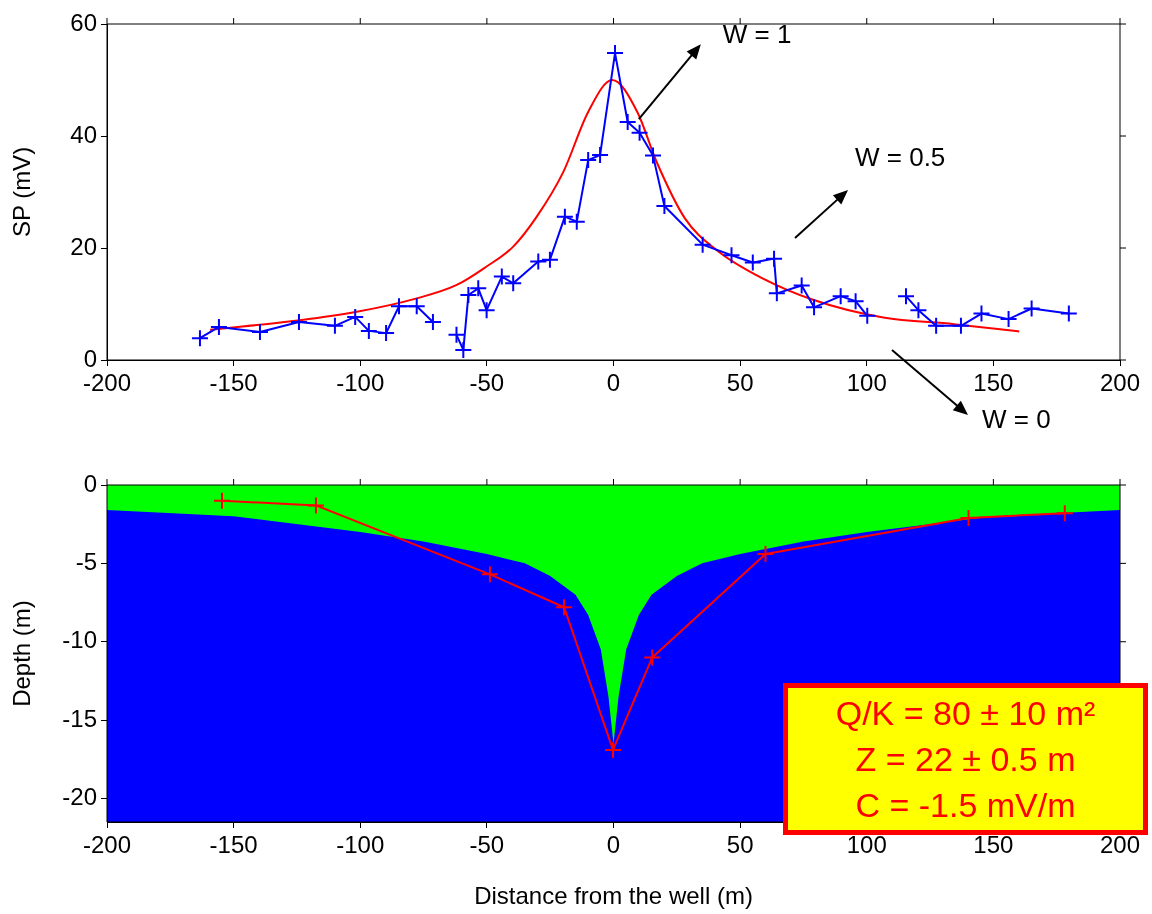 This screenshot has height=914, width=1152. I want to click on x-axis-title: Distance from the well (m), so click(613, 896).